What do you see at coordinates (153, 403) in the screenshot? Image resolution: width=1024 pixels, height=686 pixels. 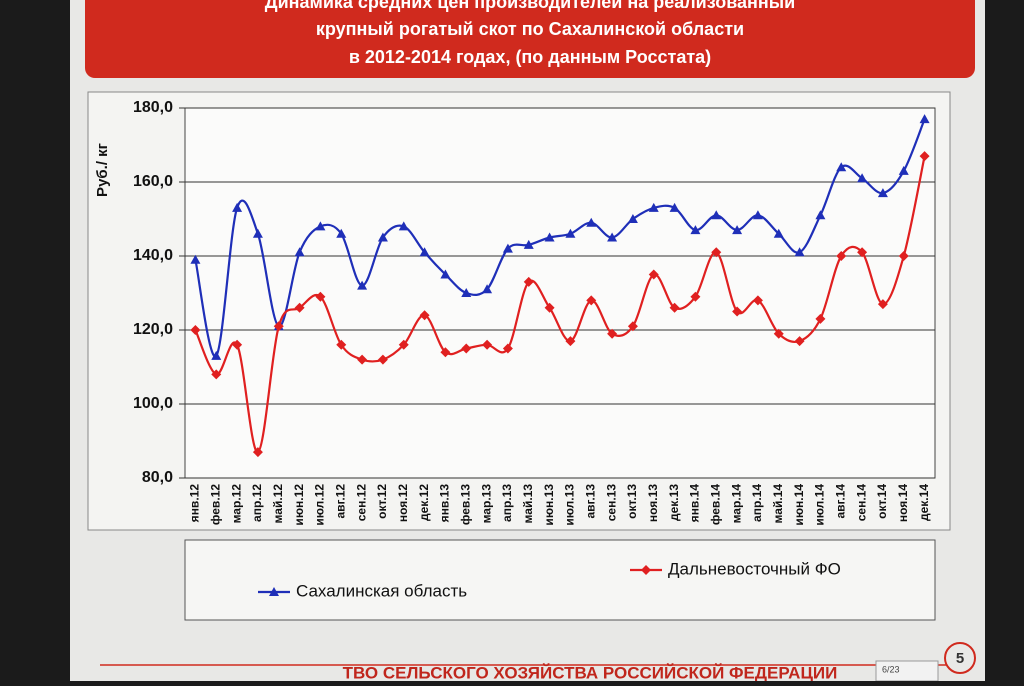 I see `y-tick-label: 100,0` at bounding box center [153, 403].